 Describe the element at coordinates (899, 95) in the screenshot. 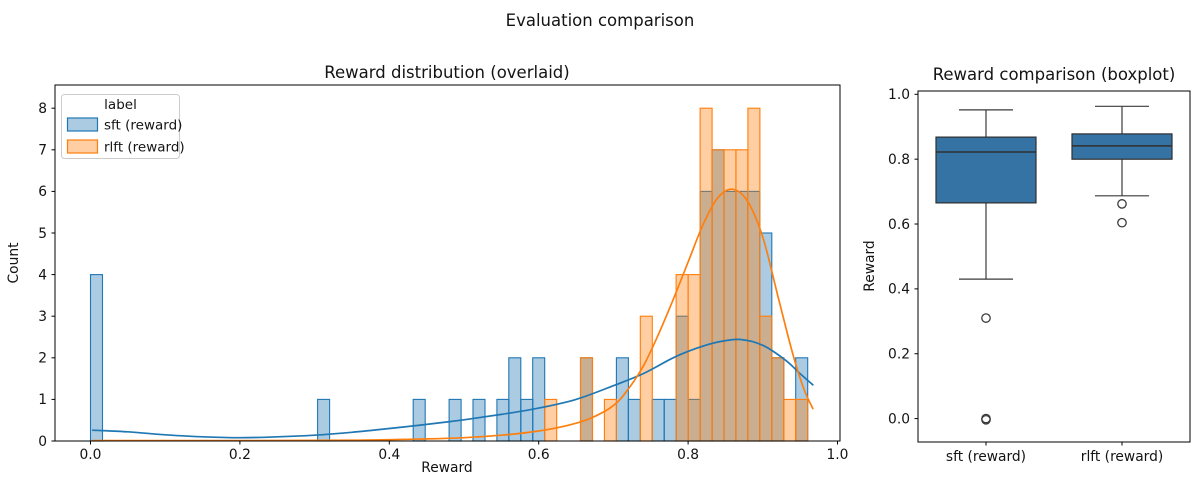

I see `y-tick-label: 1.0` at that location.